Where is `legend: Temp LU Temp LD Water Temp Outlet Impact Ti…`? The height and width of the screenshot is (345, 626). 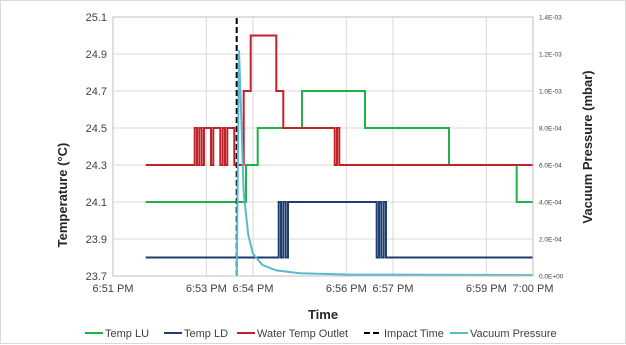 legend: Temp LU Temp LD Water Temp Outlet Impact Ti… is located at coordinates (321, 334).